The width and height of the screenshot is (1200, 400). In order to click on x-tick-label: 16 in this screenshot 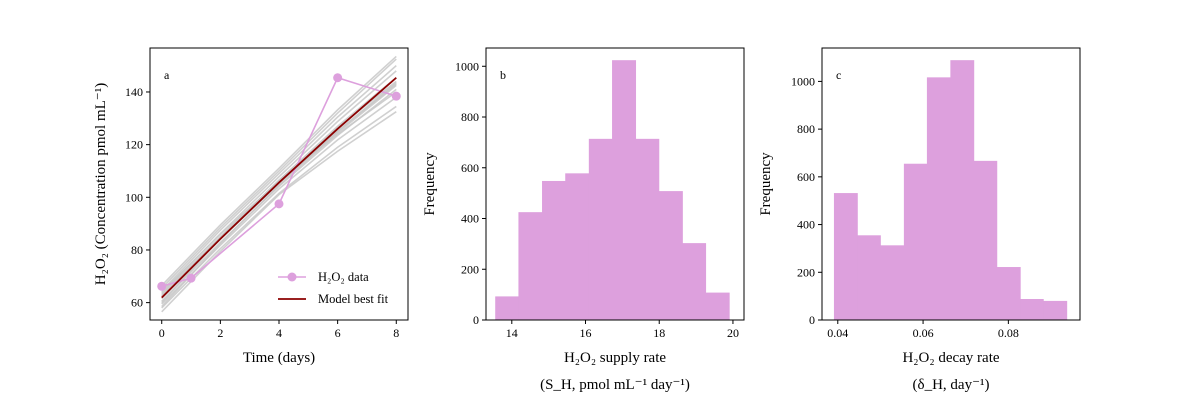, I will do `click(586, 333)`.